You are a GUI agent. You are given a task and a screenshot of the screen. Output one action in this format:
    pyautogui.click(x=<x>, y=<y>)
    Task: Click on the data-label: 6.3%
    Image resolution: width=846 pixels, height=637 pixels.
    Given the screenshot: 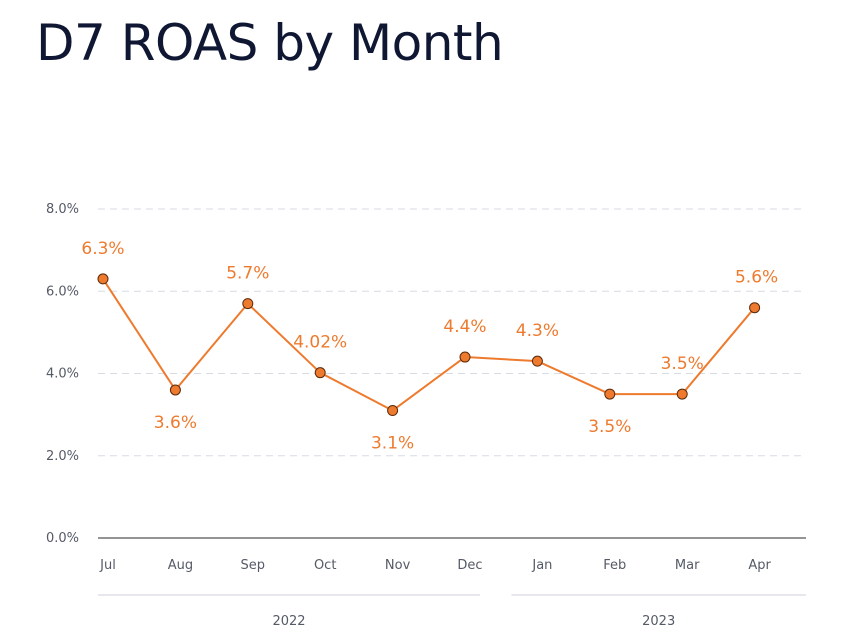 What is the action you would take?
    pyautogui.click(x=102, y=249)
    